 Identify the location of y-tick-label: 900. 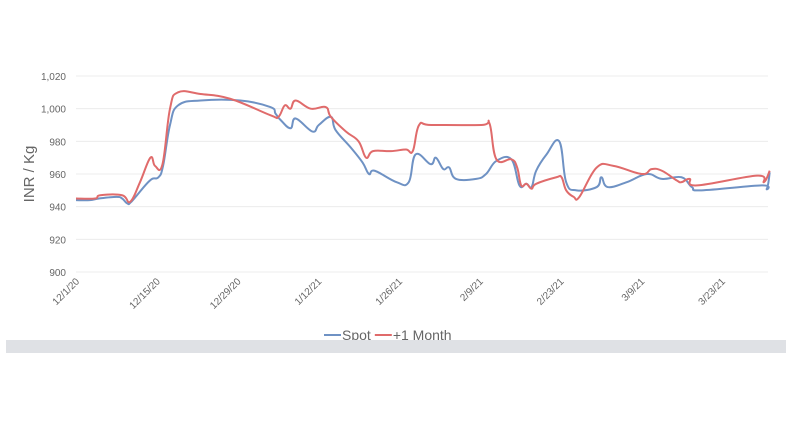
(57, 273).